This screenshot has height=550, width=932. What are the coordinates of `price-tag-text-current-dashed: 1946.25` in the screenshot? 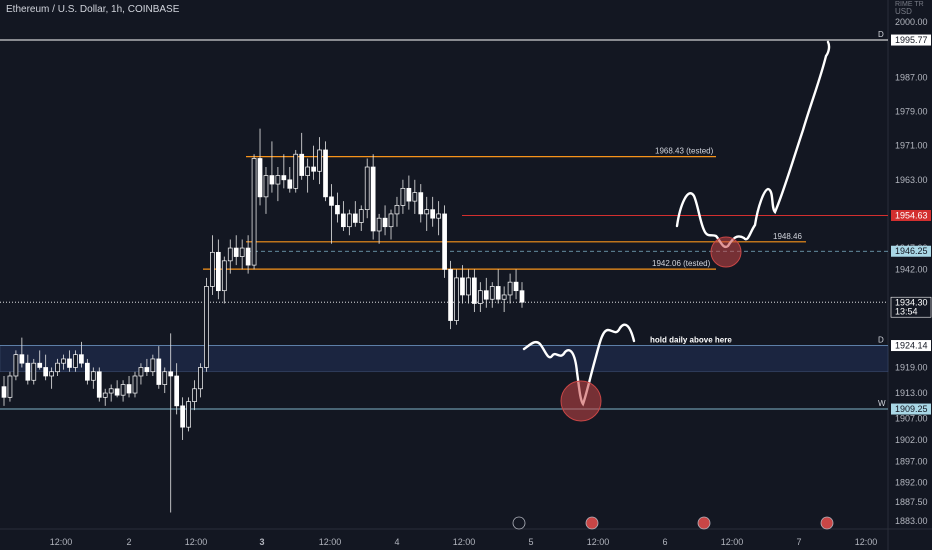 It's located at (911, 251).